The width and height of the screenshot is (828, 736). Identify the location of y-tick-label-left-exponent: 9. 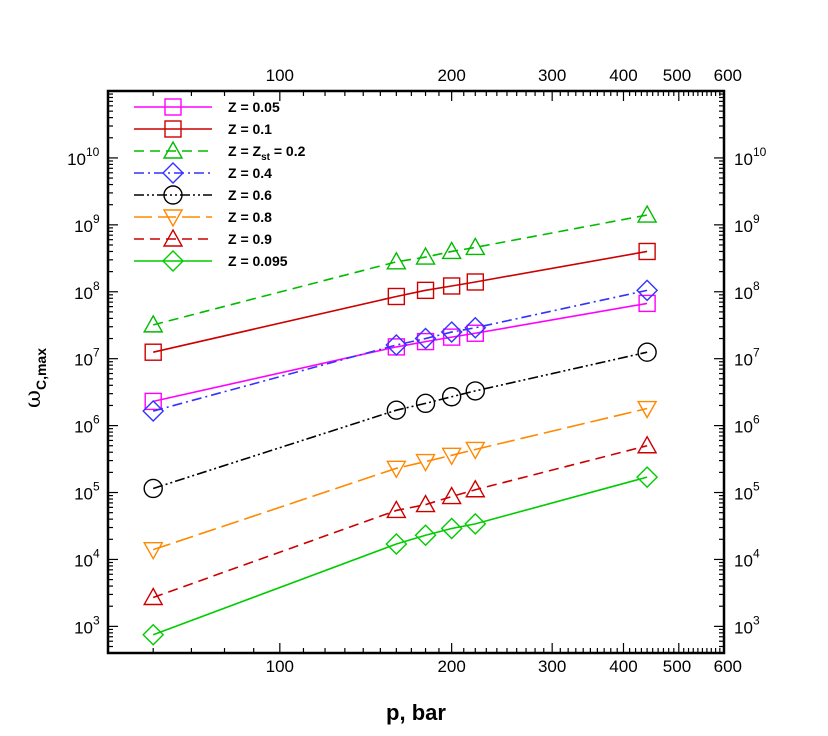
(96, 219).